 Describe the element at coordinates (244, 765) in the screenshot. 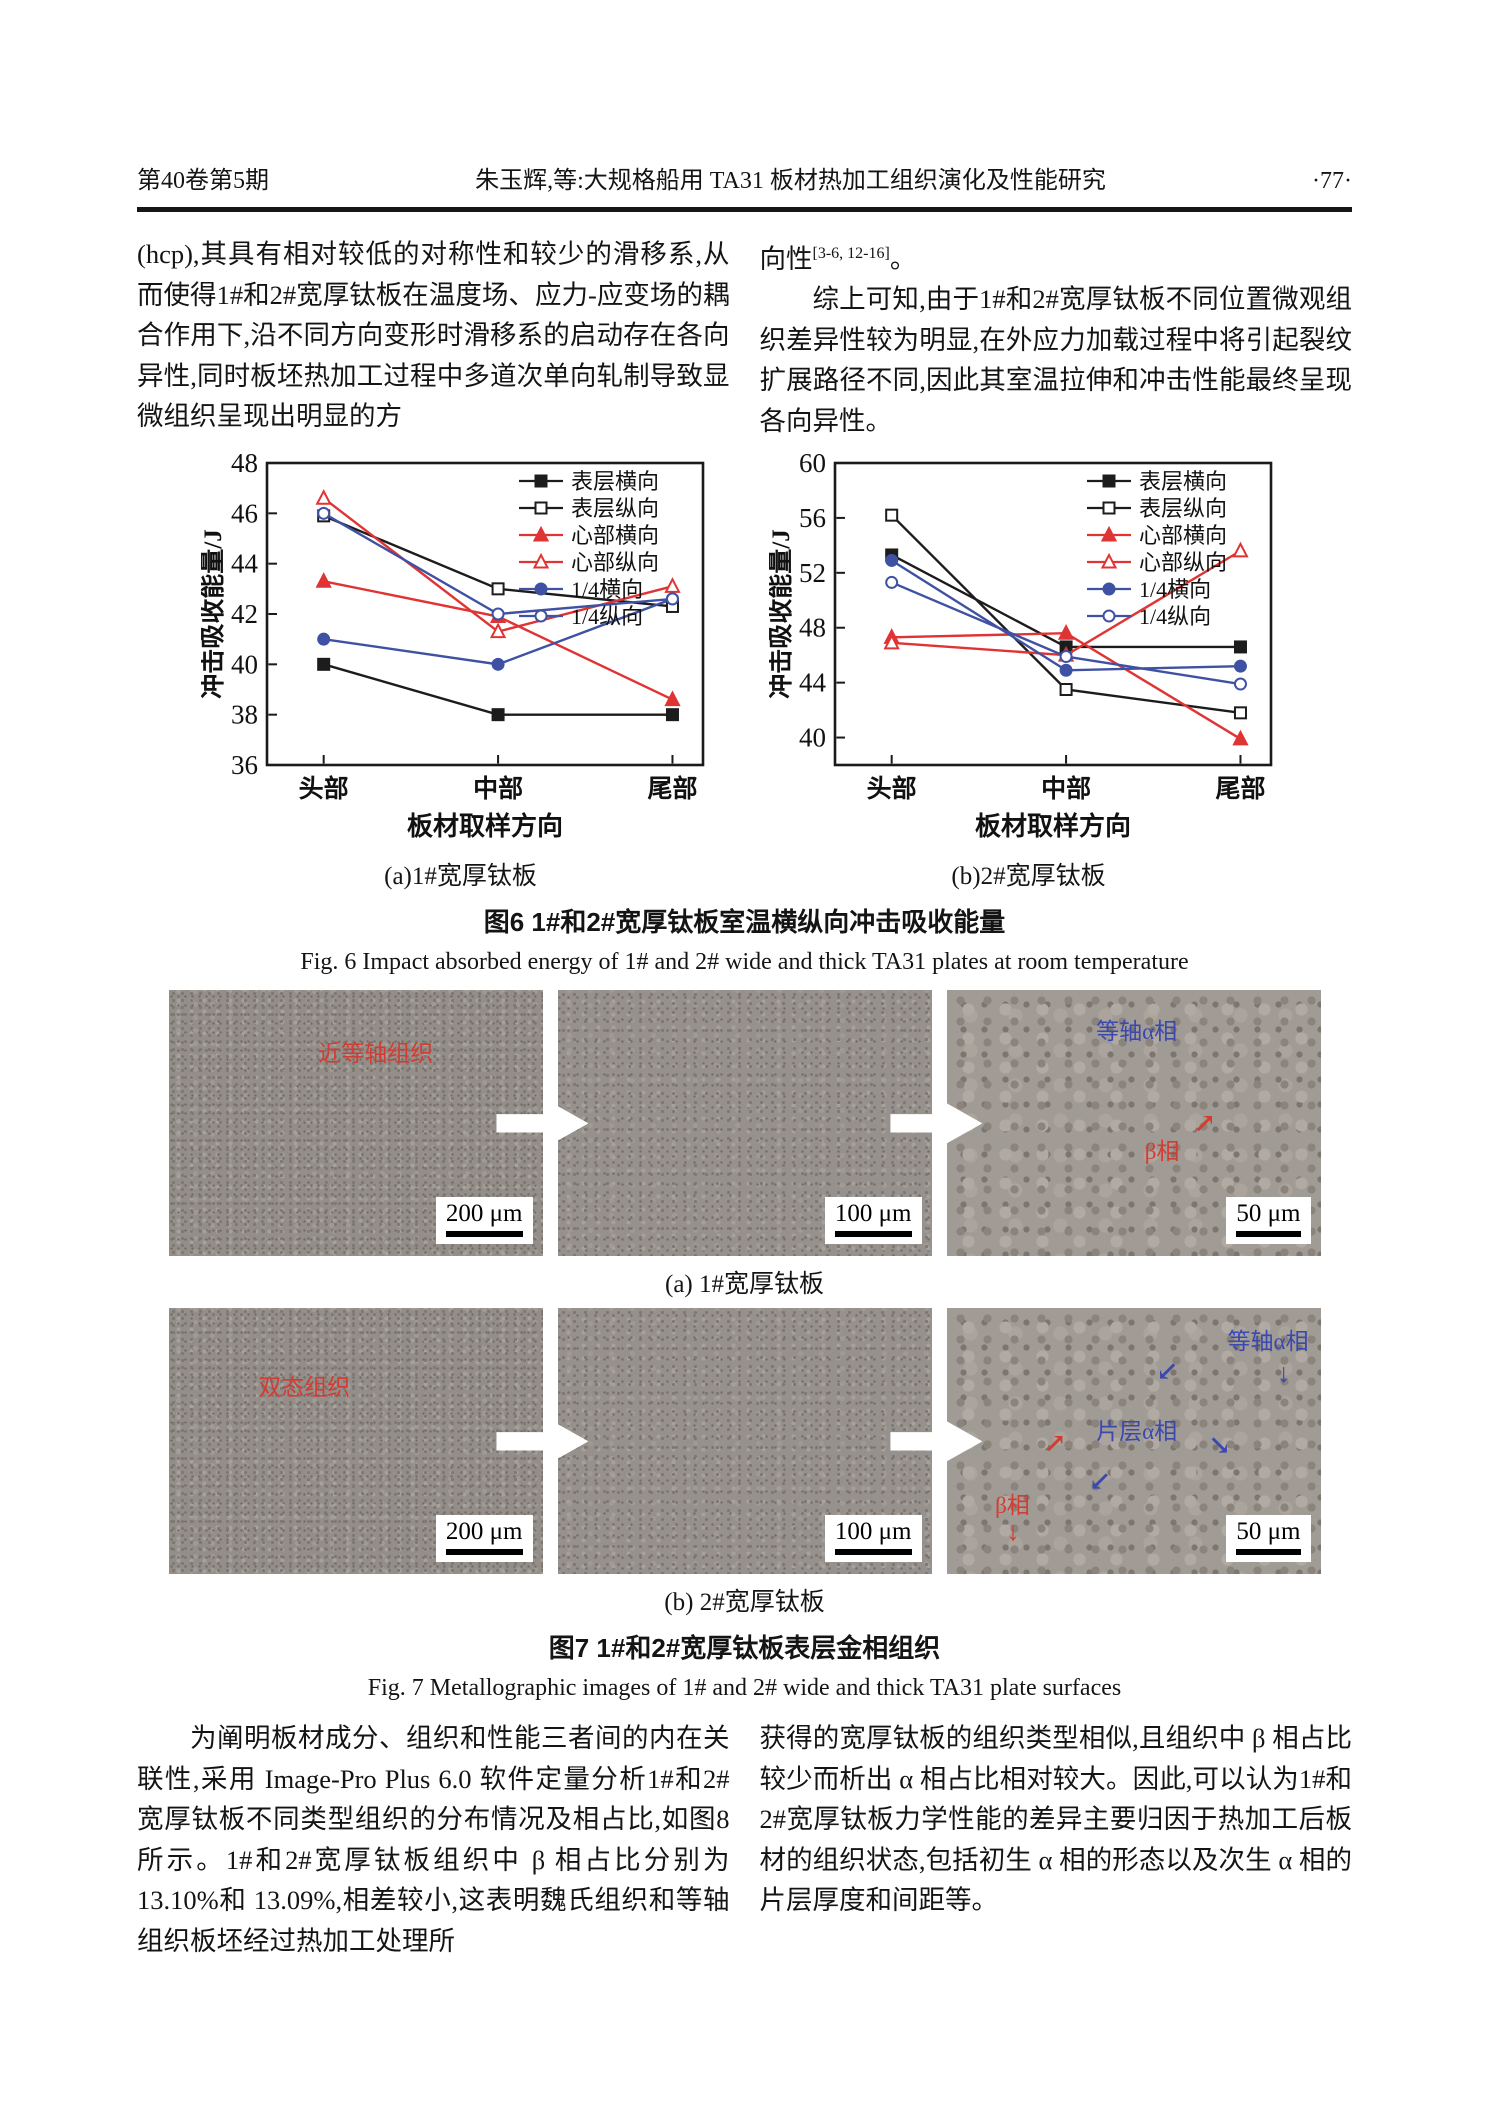

I see `svg-text: 36` at that location.